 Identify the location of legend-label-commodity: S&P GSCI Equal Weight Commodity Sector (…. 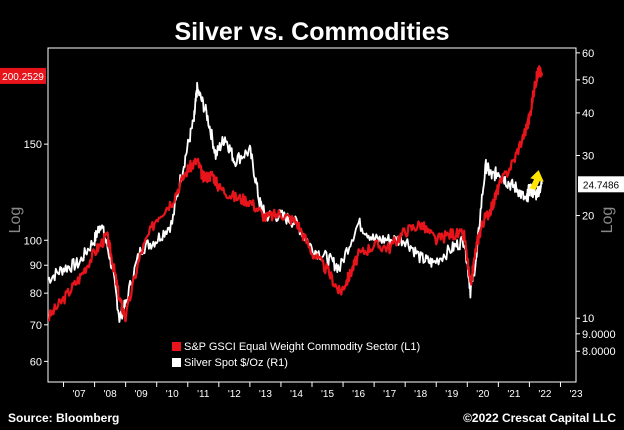
(302, 347).